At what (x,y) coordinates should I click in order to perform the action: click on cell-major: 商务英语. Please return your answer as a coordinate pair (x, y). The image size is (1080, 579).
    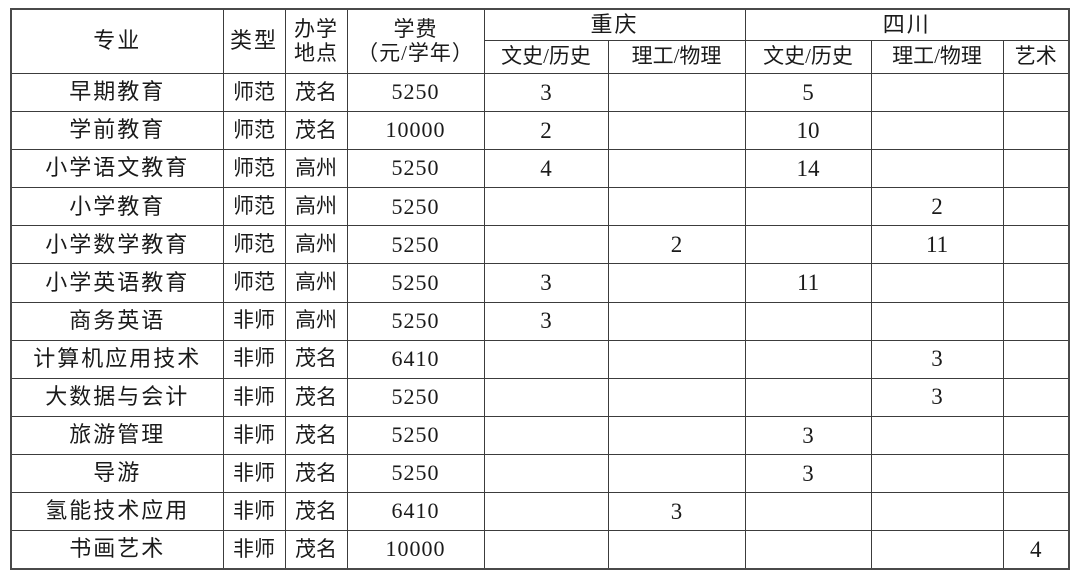
    Looking at the image, I should click on (117, 321).